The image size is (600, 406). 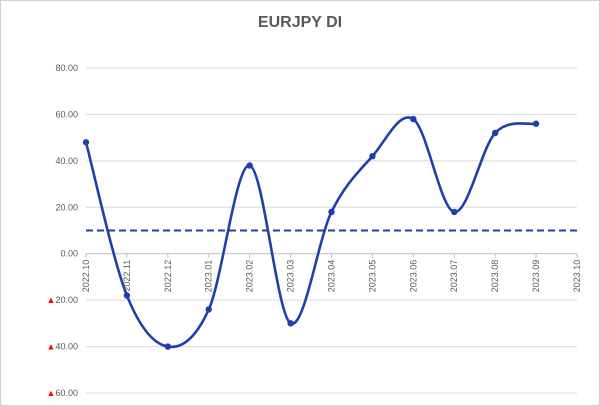 I want to click on x-tick-label: 2023.08, so click(x=495, y=276).